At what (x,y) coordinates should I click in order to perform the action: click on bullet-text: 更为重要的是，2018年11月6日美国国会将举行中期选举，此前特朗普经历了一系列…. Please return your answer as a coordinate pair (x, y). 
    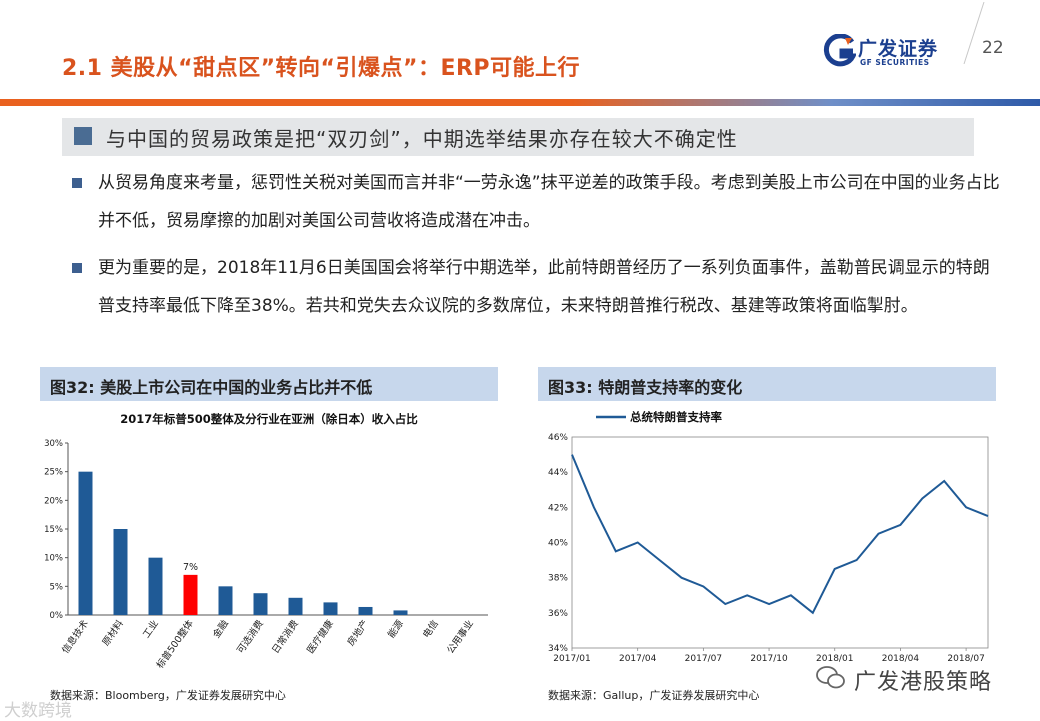
    Looking at the image, I should click on (544, 287).